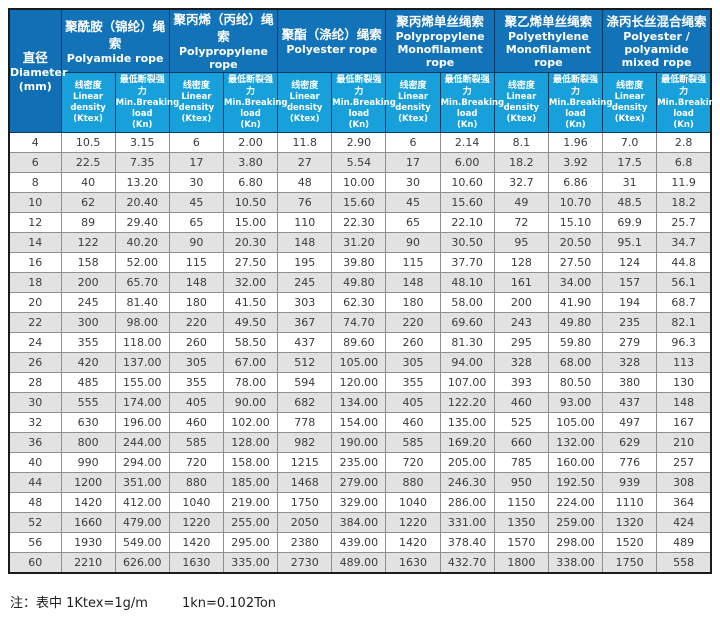 Image resolution: width=720 pixels, height=626 pixels. I want to click on value-cell: 245, so click(88, 302).